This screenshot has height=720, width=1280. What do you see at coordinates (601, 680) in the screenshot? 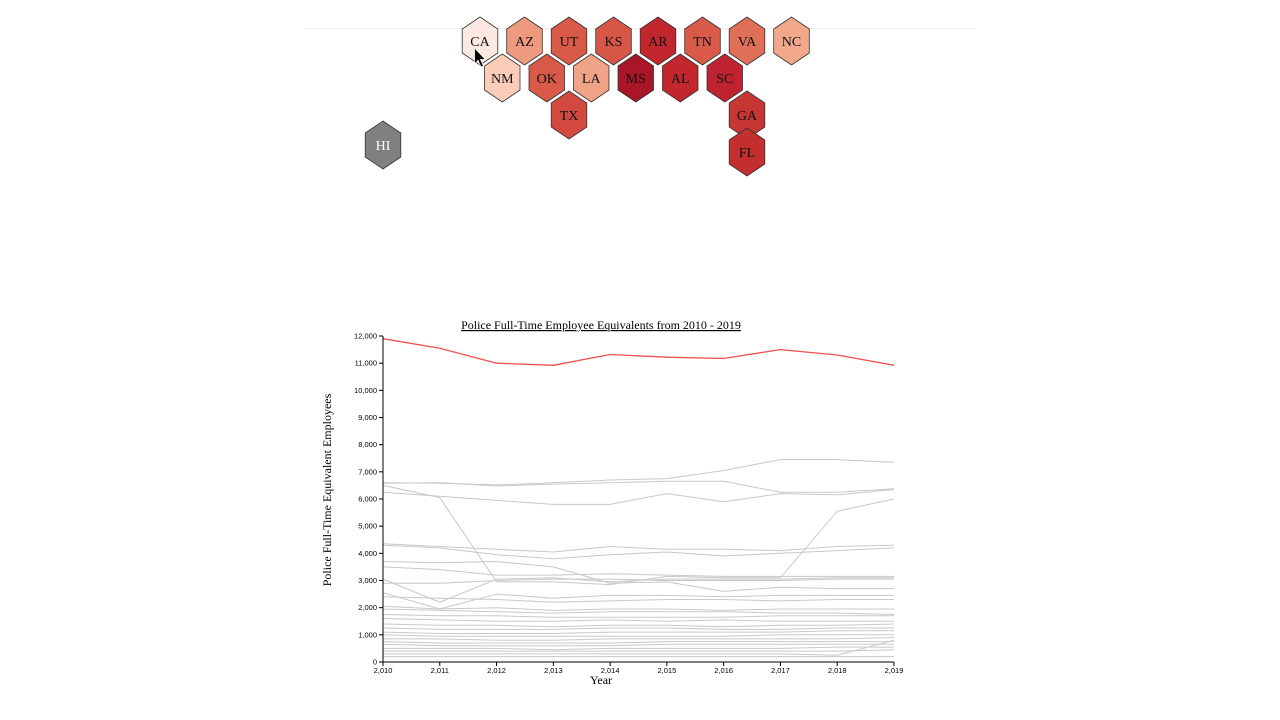
I see `x-axis-label: Year` at bounding box center [601, 680].